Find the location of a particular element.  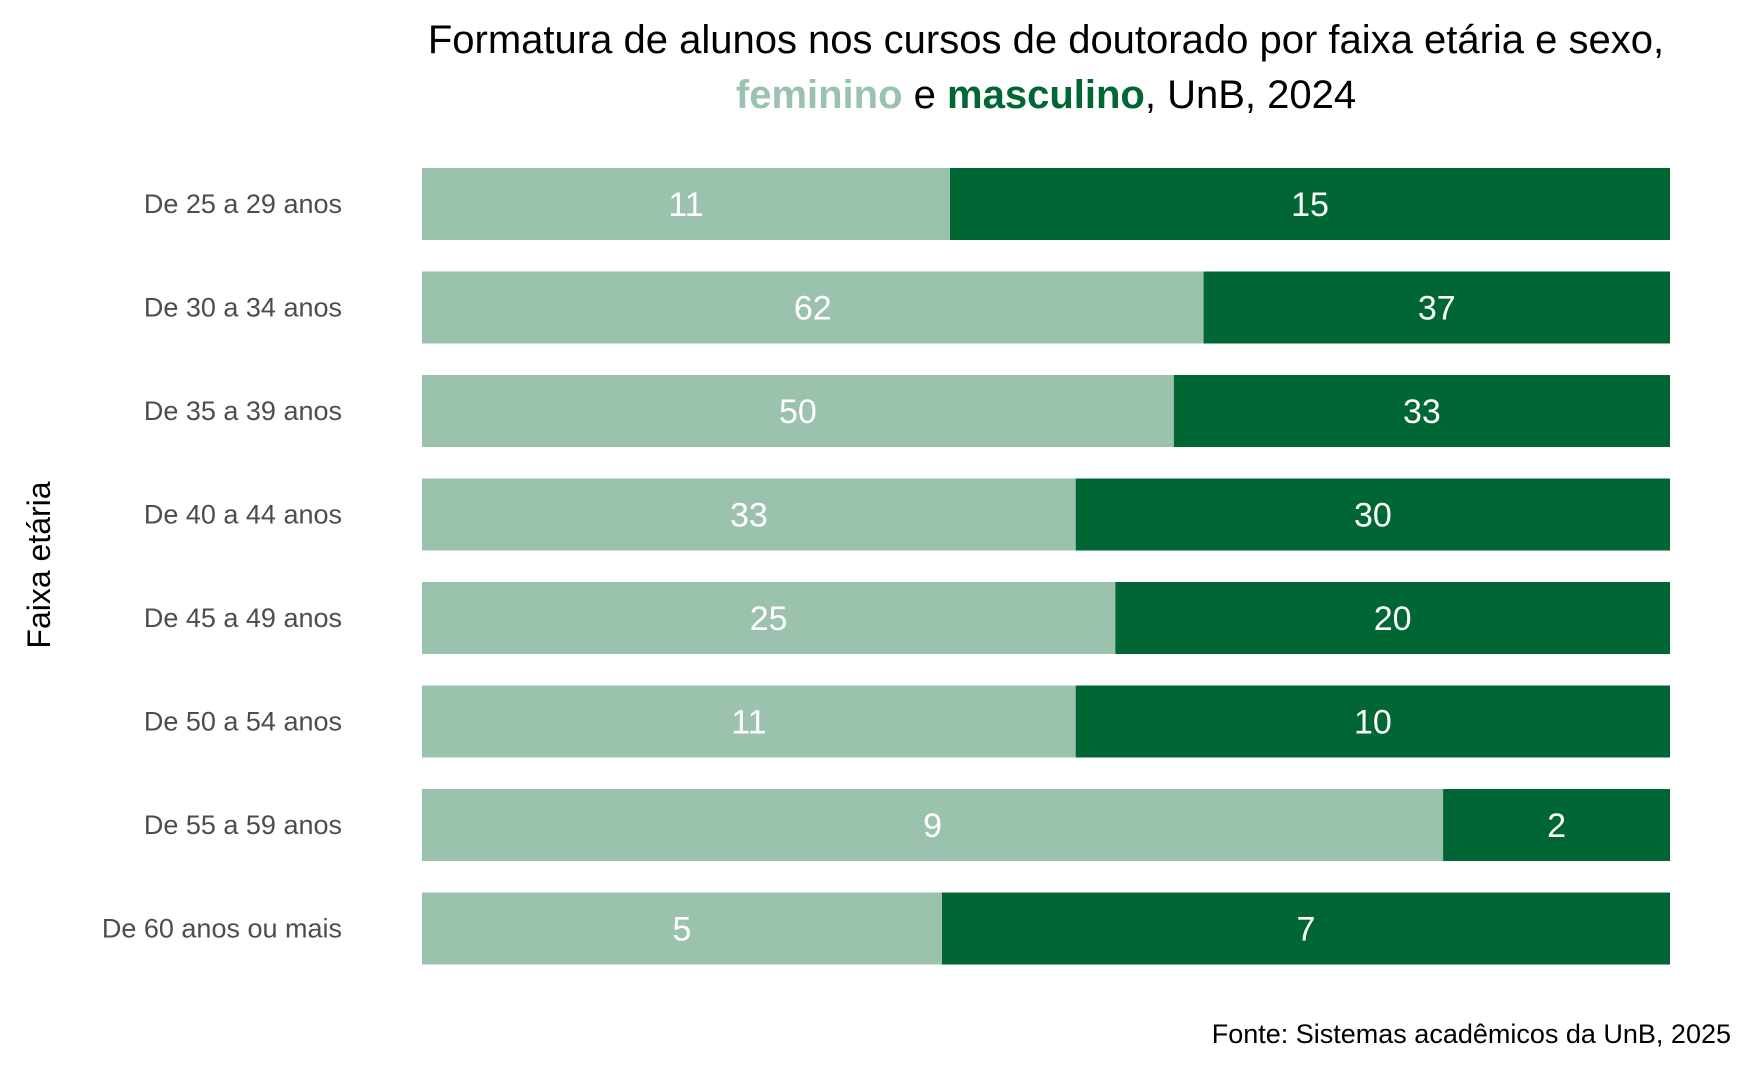

y-tick-label-6: De 50 a 54 anos is located at coordinates (243, 722).